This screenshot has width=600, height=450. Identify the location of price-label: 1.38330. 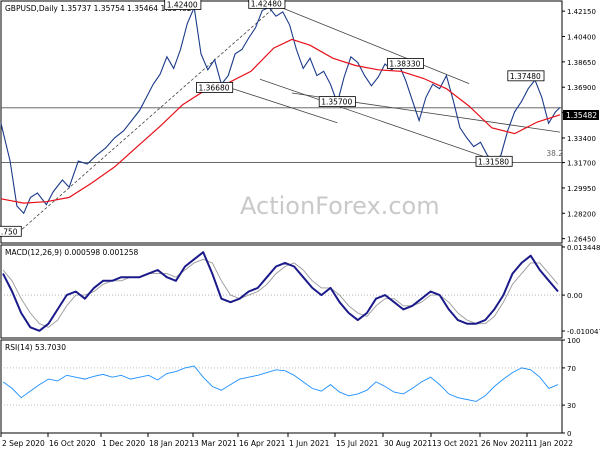
(404, 63).